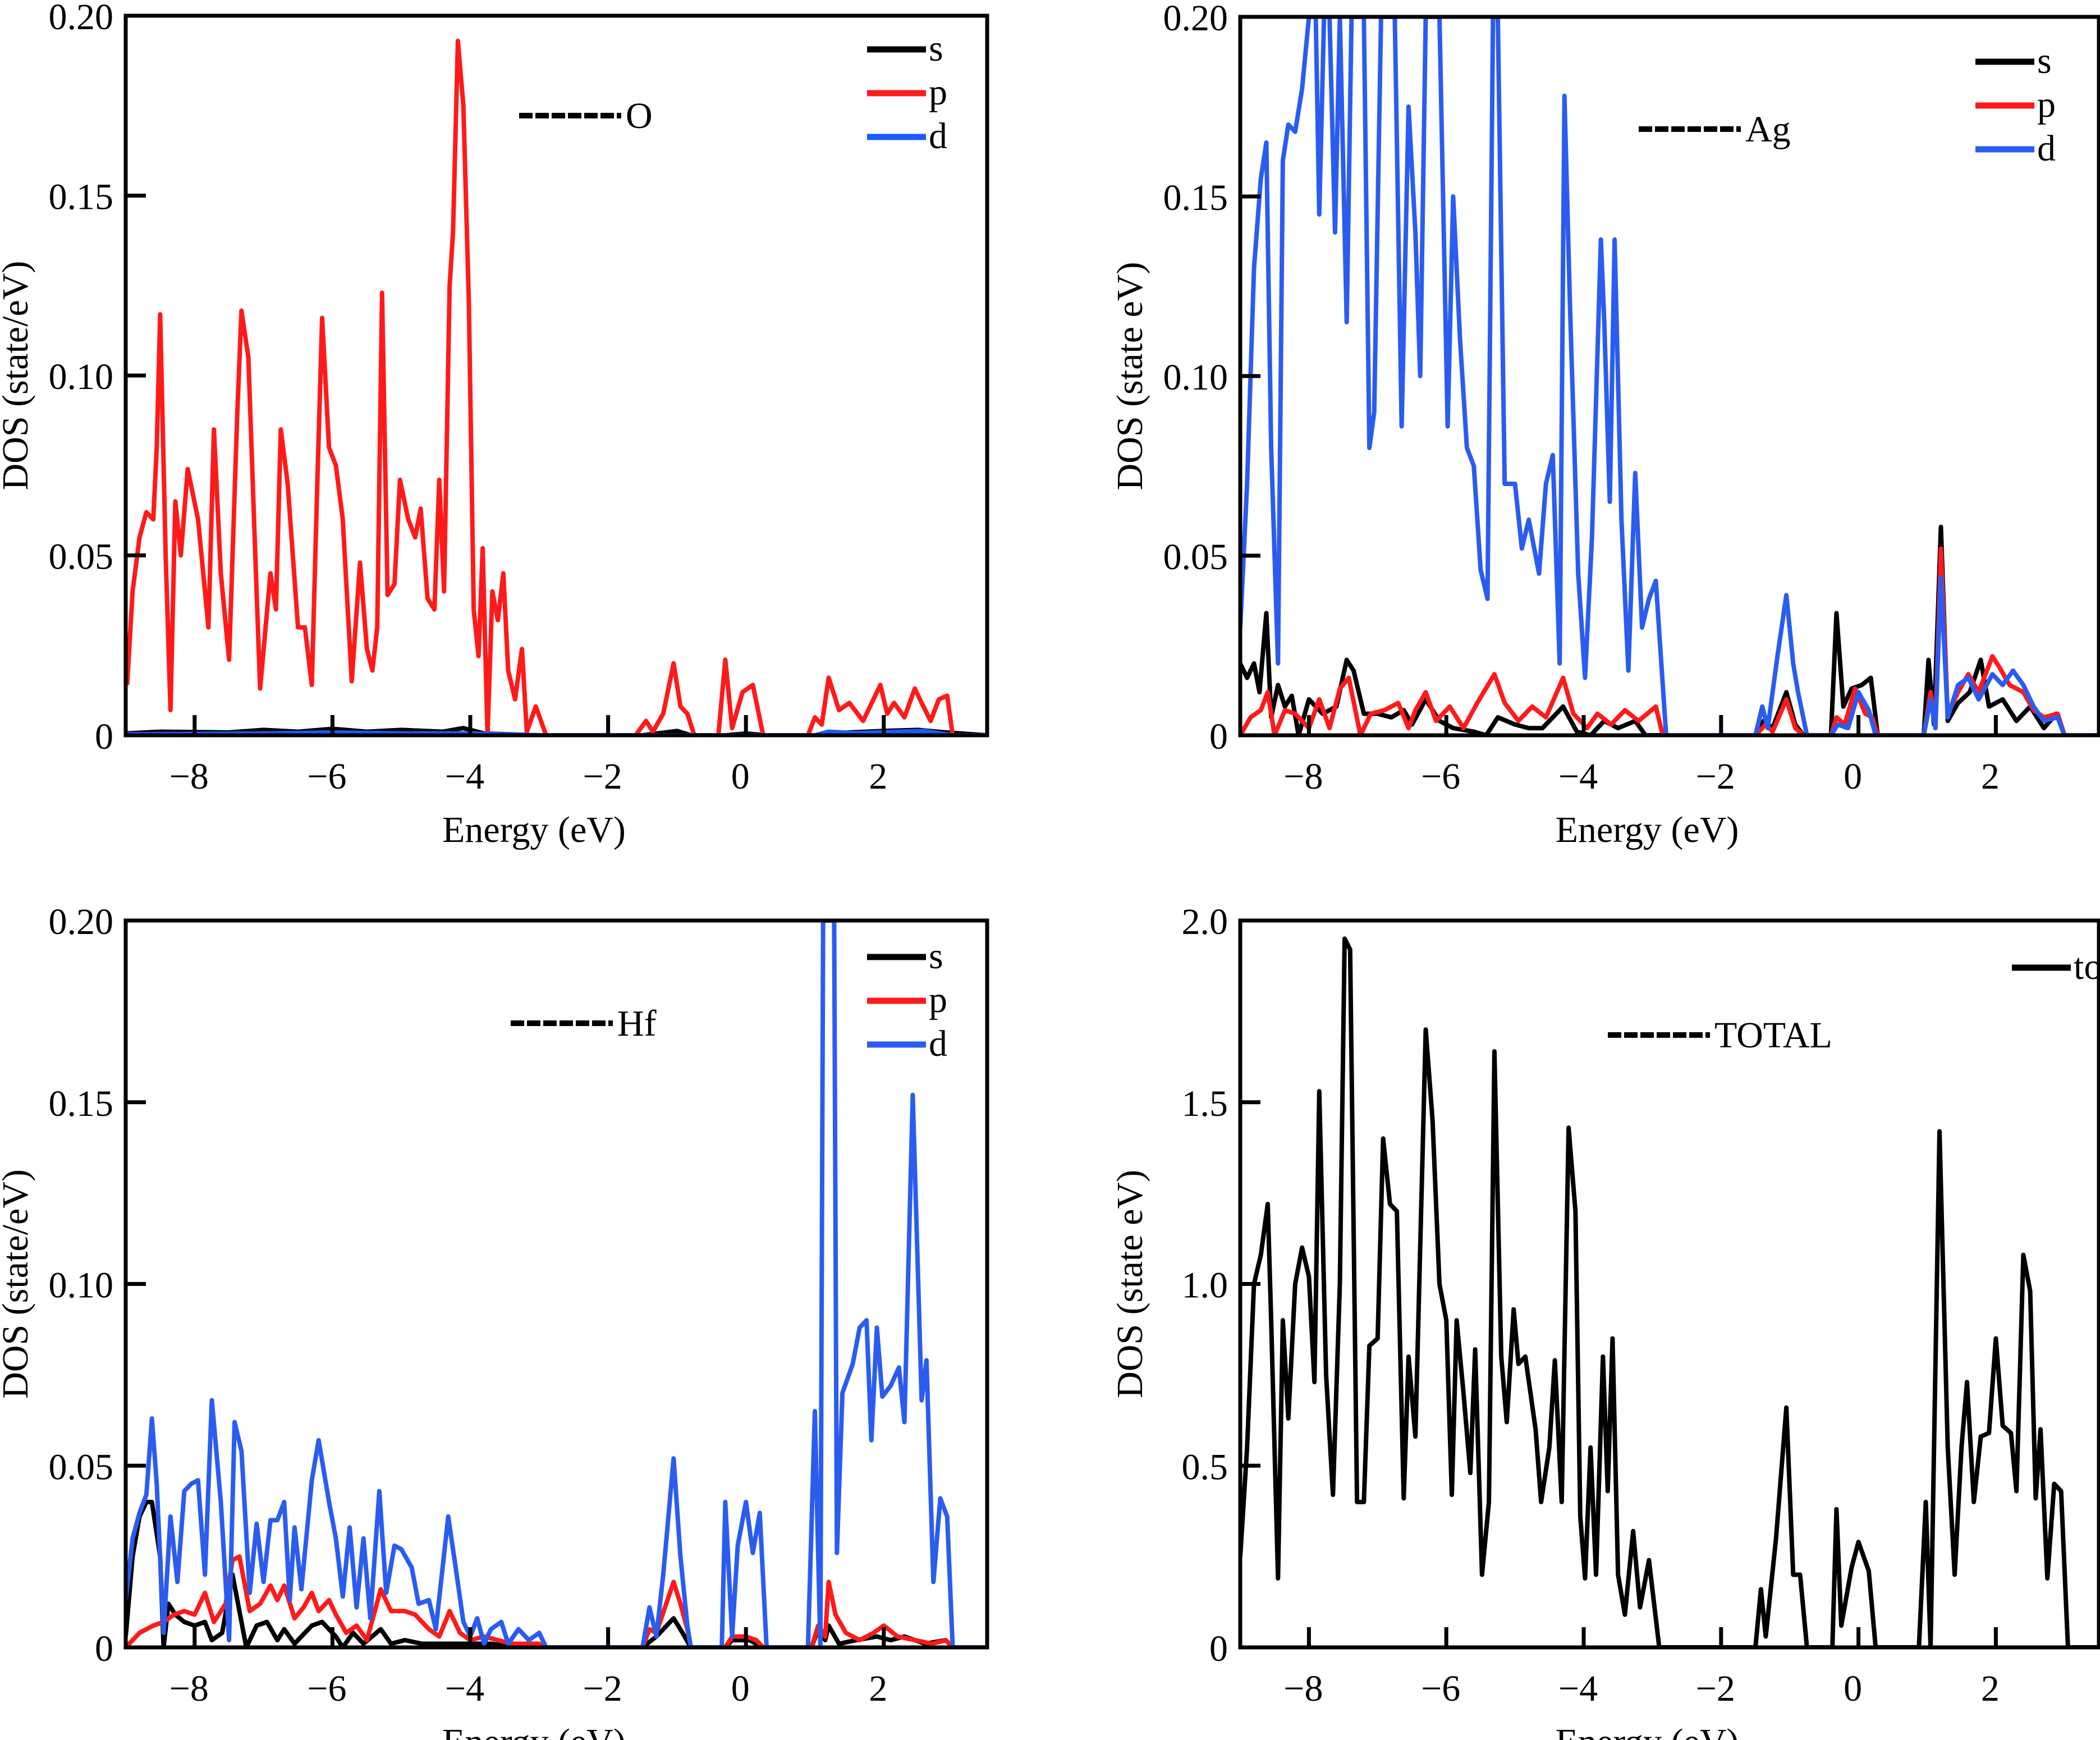 This screenshot has width=2100, height=1740. I want to click on legend-label-tot: tot, so click(2087, 966).